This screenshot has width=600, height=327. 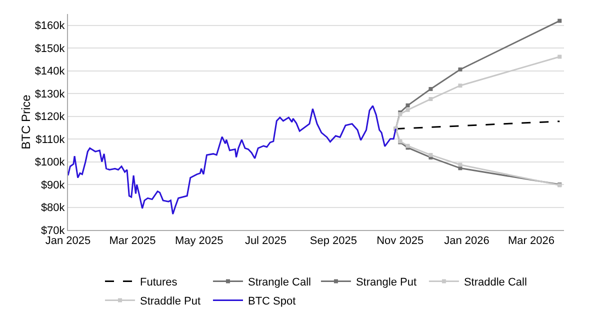 I want to click on y-tick-label: $90k, so click(x=53, y=185).